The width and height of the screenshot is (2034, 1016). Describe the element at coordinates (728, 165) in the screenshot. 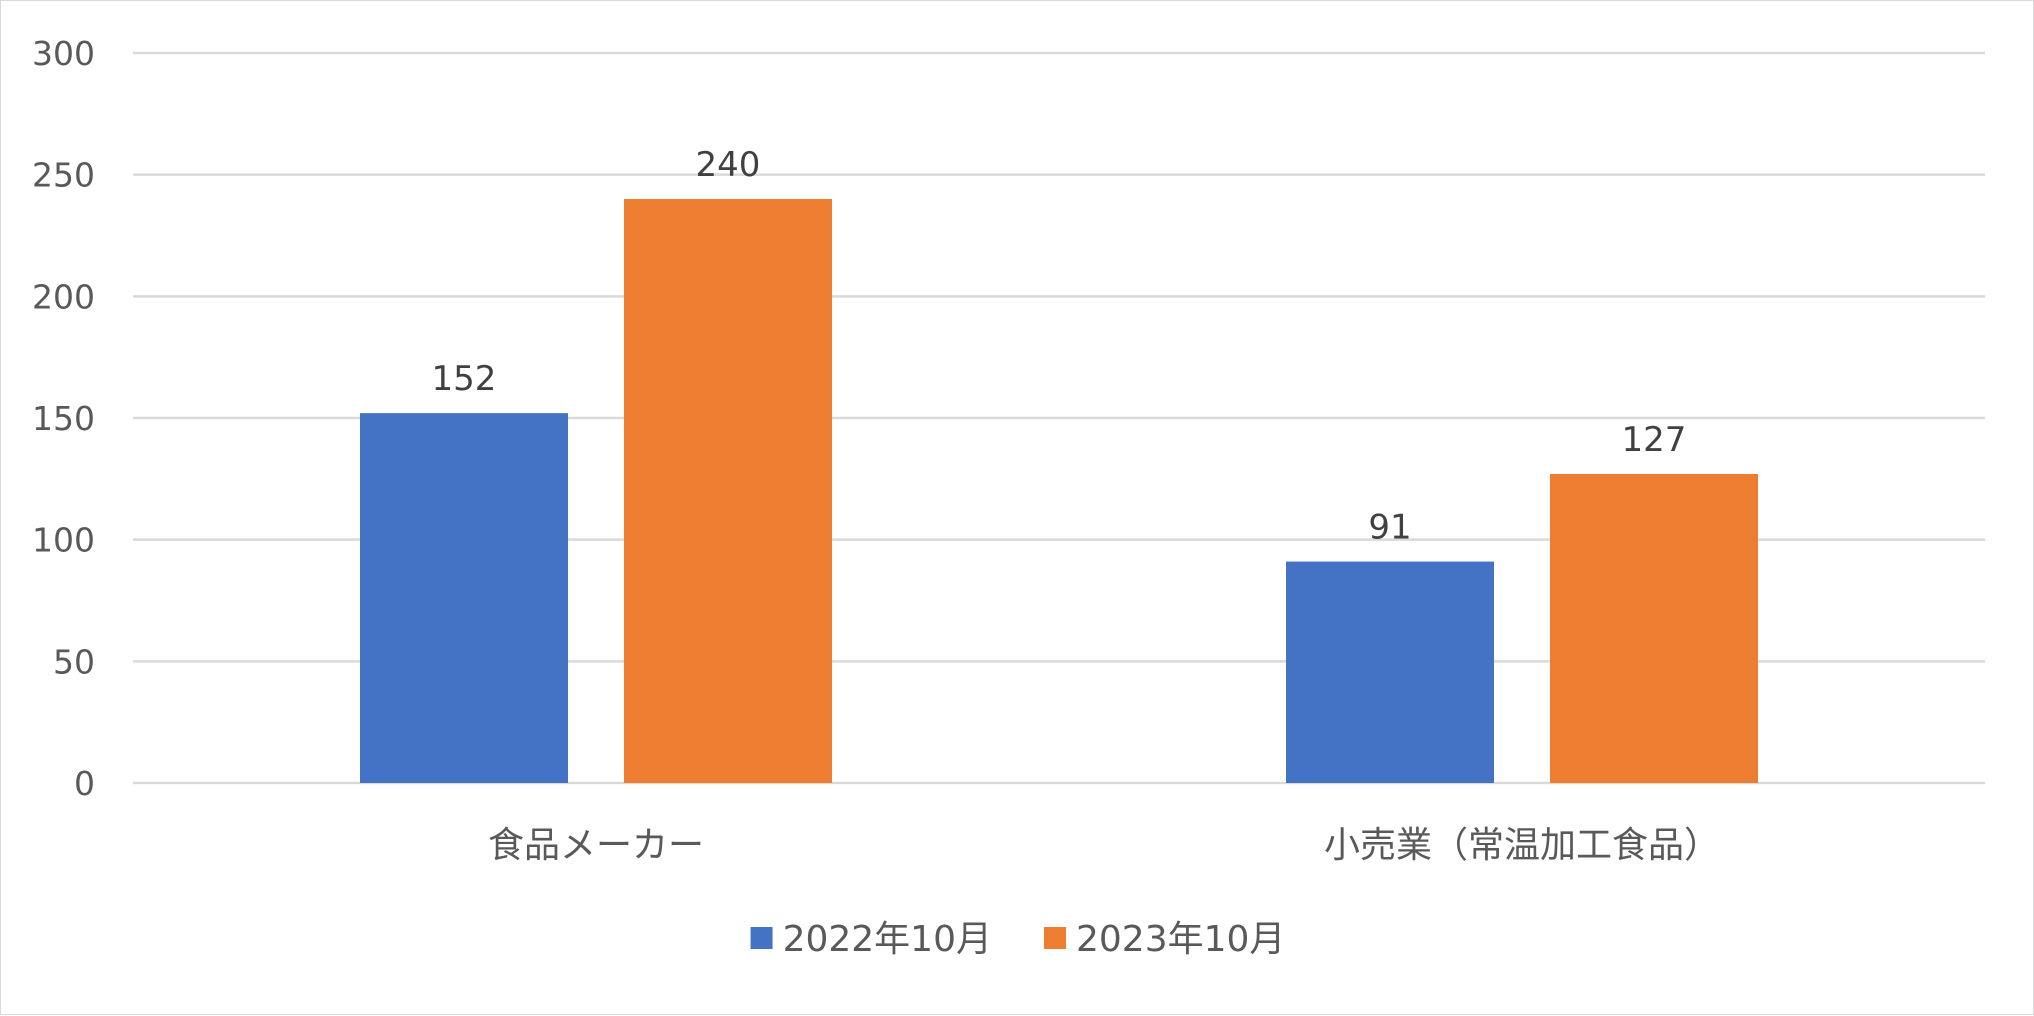

I see `data-label: 240` at that location.